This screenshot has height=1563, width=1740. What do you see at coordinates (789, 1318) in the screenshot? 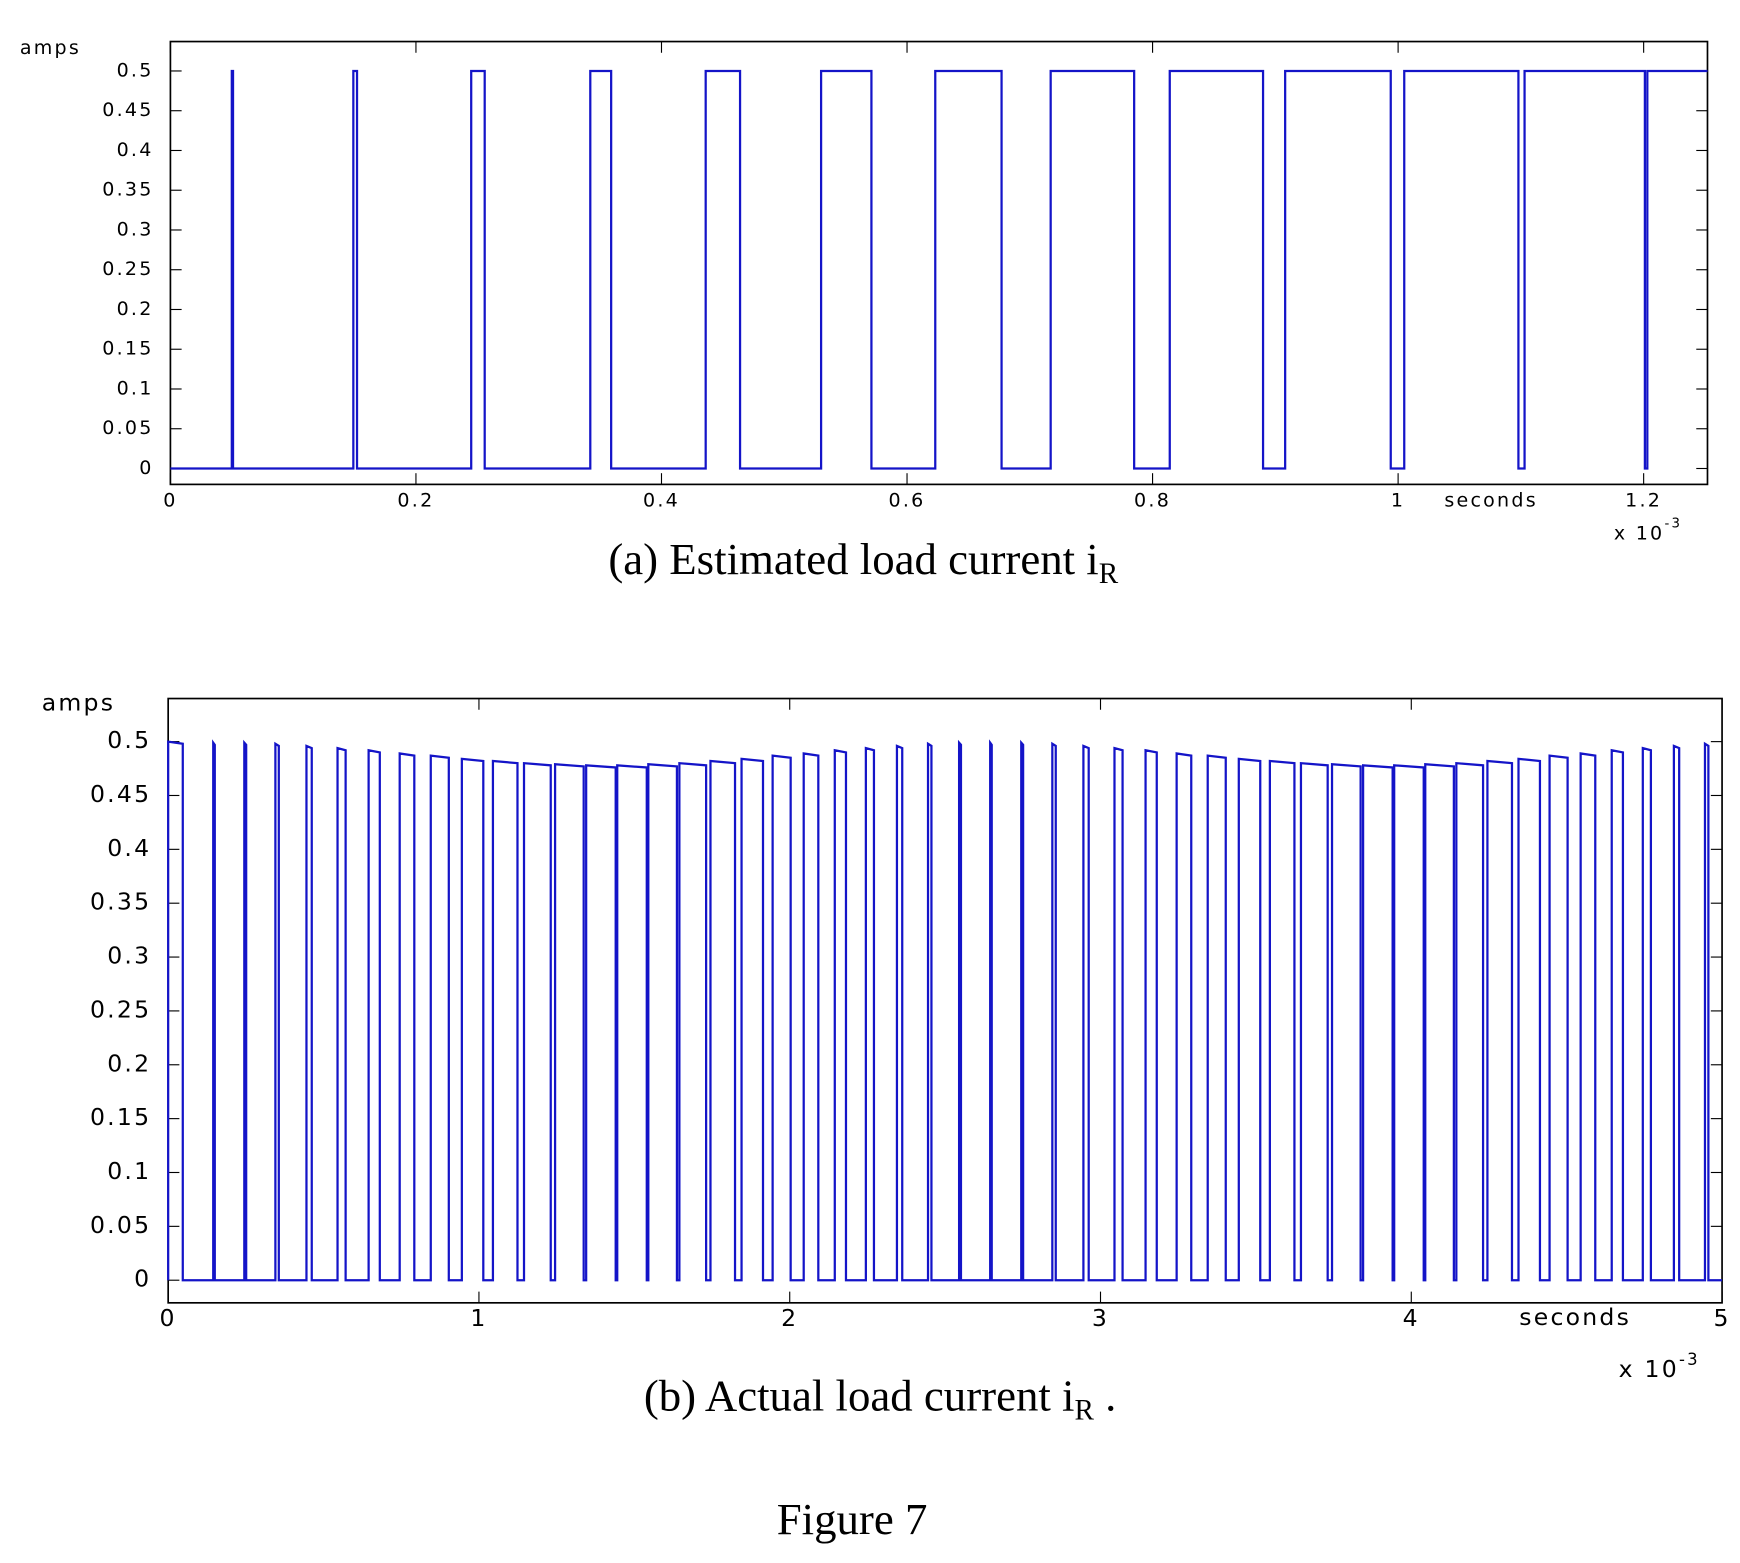
I see `x-tick-label: 2` at bounding box center [789, 1318].